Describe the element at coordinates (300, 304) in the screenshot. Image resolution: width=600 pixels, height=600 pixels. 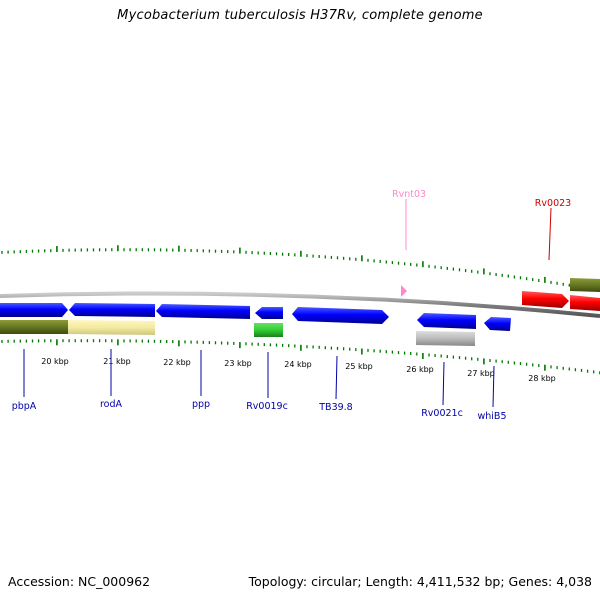
I see `genome-backbone` at that location.